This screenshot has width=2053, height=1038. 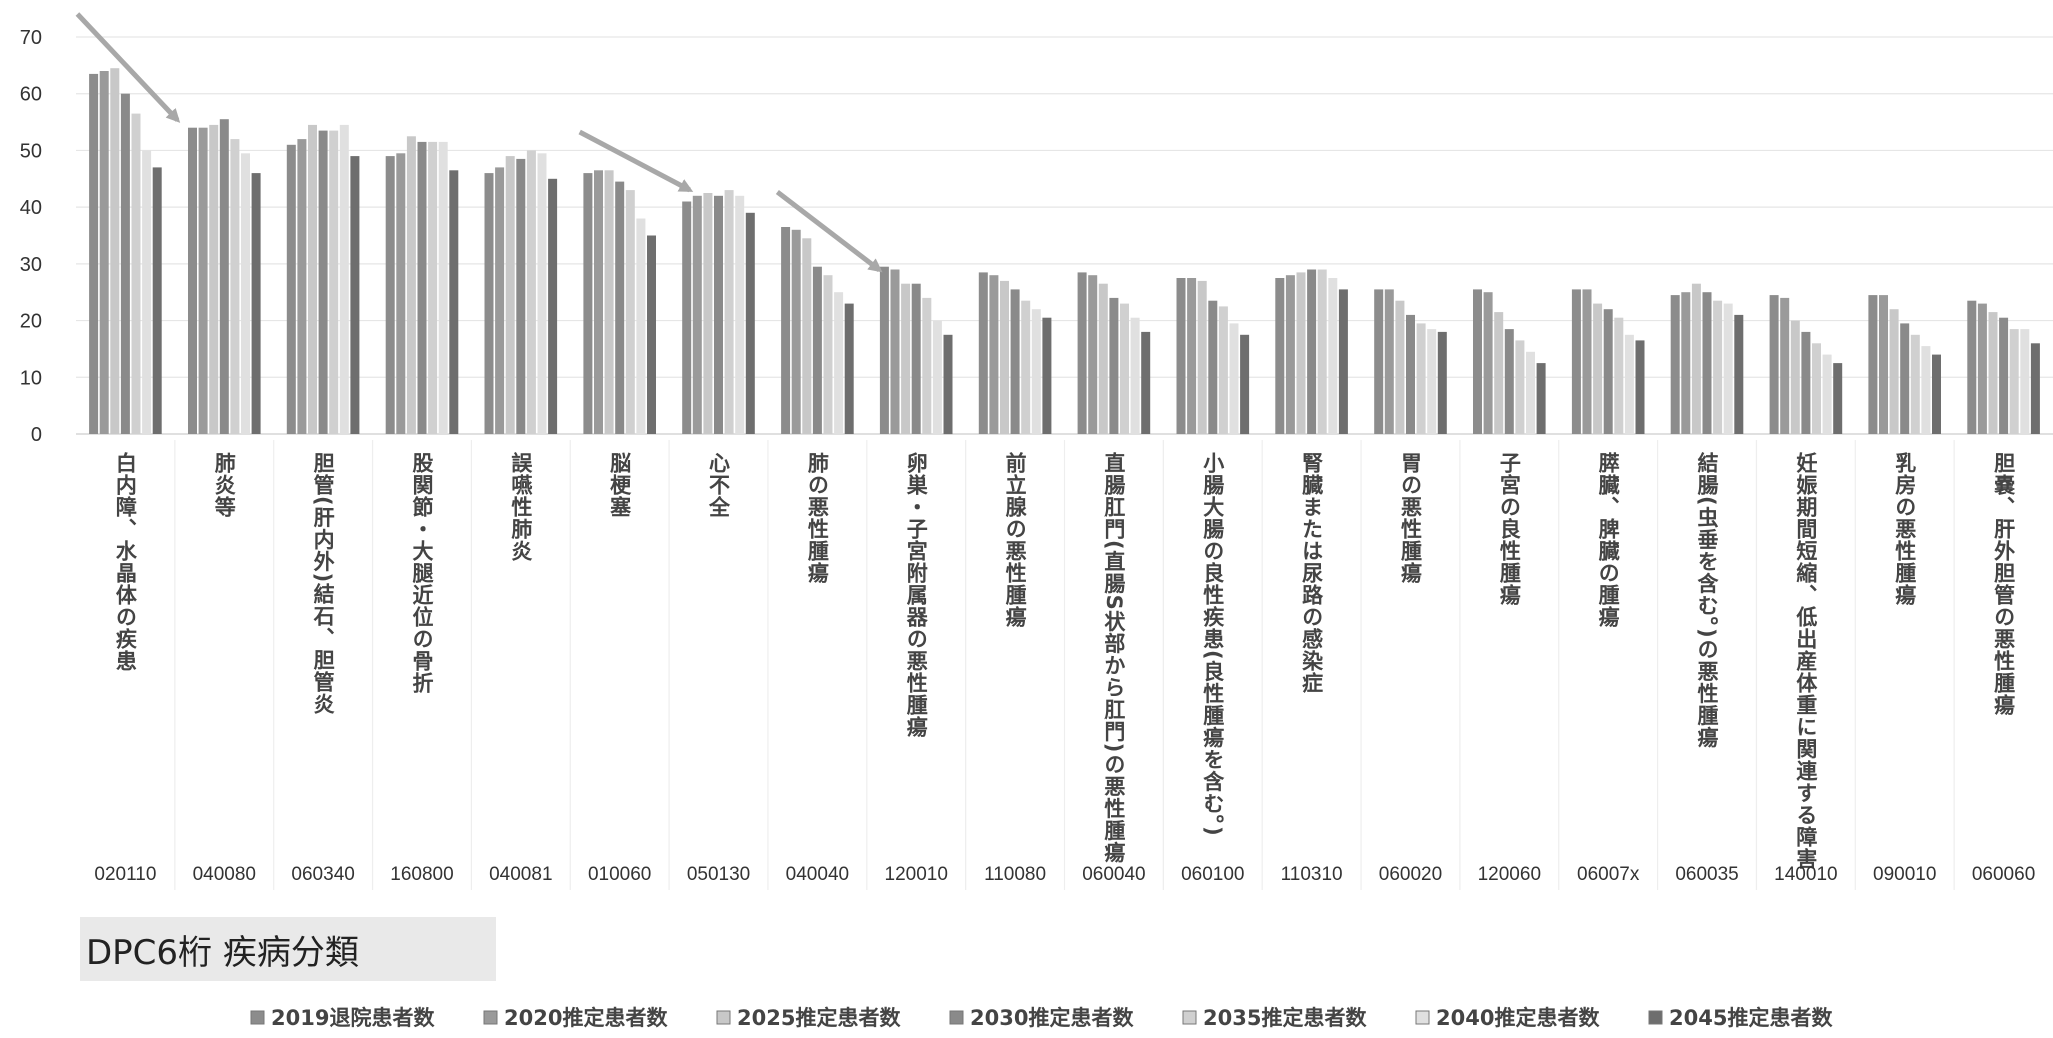 What do you see at coordinates (1052, 1018) in the screenshot?
I see `legend-label: 2030推定患者数` at bounding box center [1052, 1018].